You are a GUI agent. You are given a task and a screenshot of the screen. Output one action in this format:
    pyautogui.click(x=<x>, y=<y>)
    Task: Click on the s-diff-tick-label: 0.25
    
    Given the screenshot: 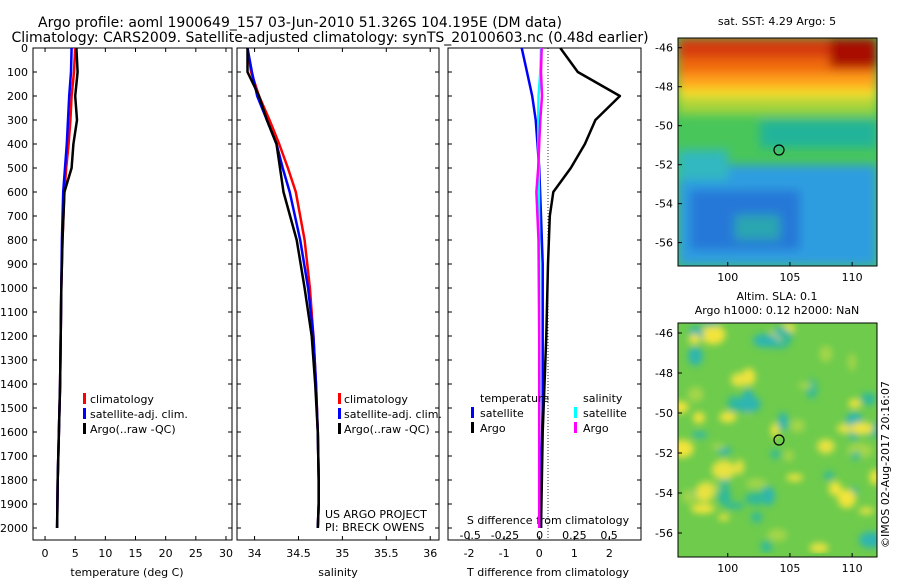 What is the action you would take?
    pyautogui.click(x=574, y=535)
    